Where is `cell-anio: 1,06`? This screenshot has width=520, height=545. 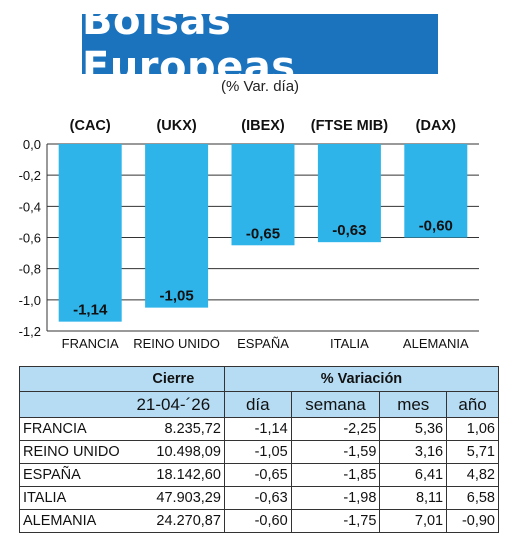 cell-anio: 1,06 is located at coordinates (472, 429).